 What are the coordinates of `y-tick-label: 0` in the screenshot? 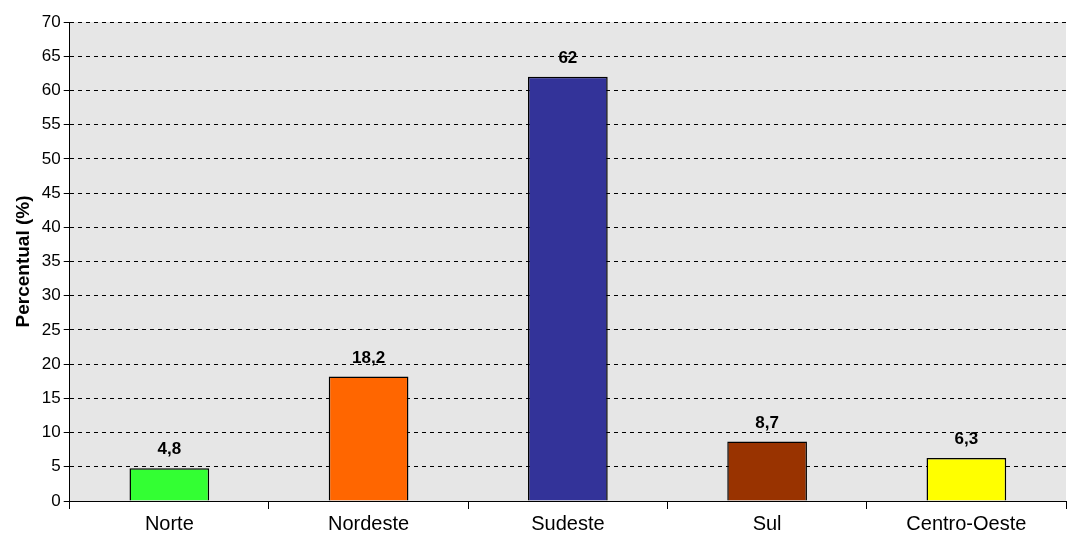 It's located at (56, 500).